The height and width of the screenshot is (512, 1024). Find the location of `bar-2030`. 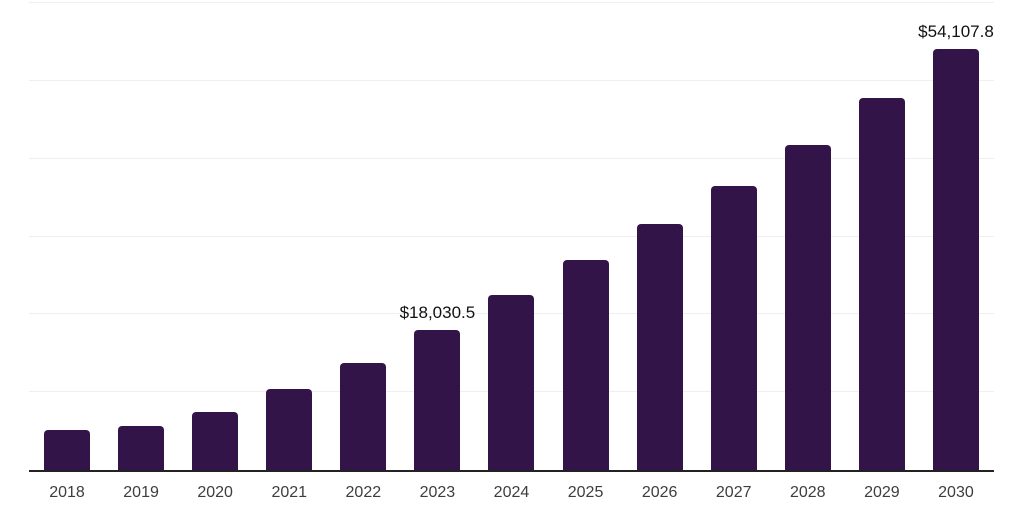

bar-2030 is located at coordinates (955, 259).